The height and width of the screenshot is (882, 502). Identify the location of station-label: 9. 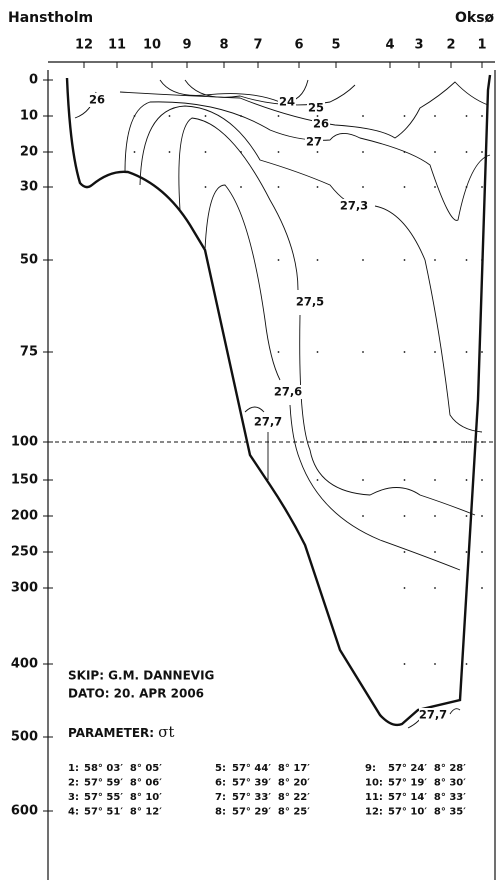
(186, 45).